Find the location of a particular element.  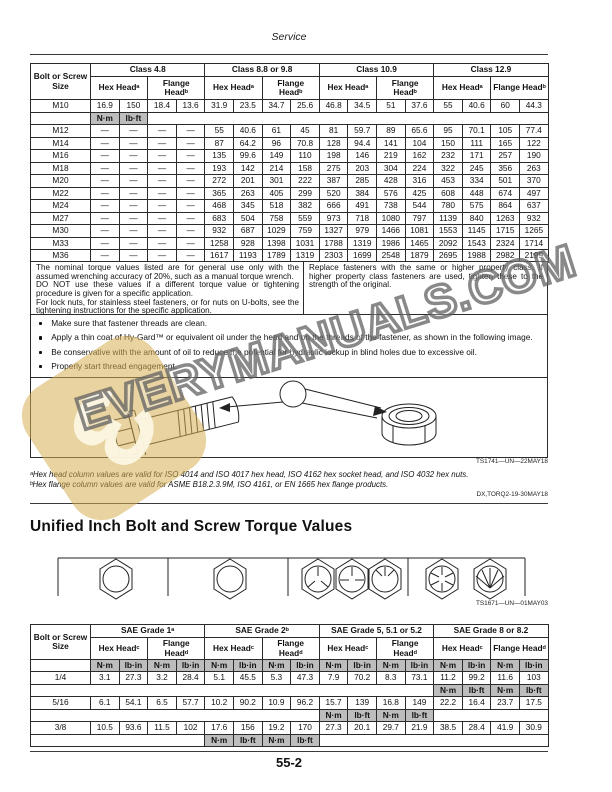

value-cell: 141 is located at coordinates (391, 143).